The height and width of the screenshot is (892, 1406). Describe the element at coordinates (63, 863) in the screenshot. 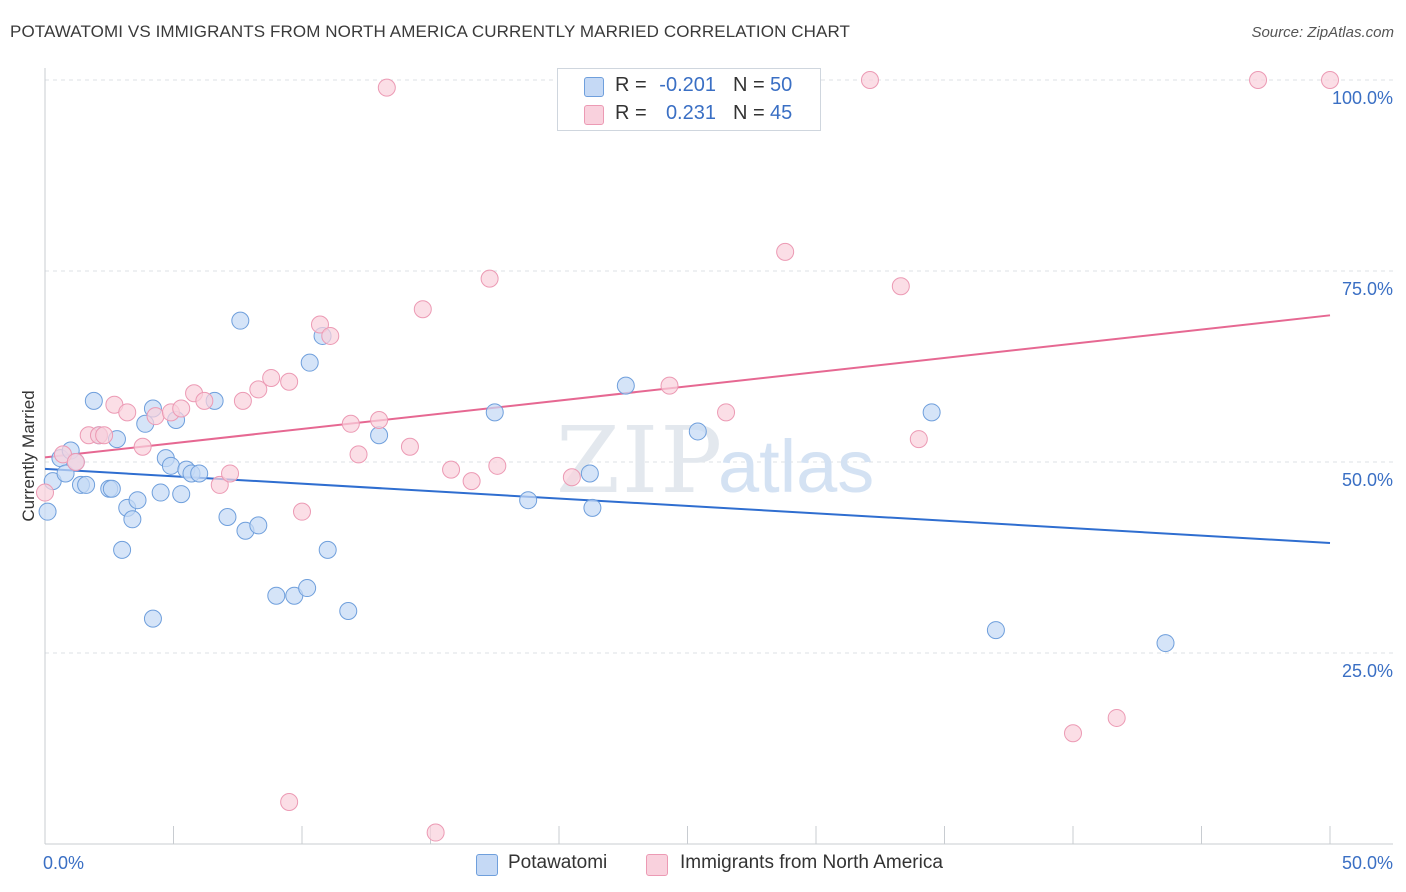

I see `x-tick-label: 0.0%` at that location.